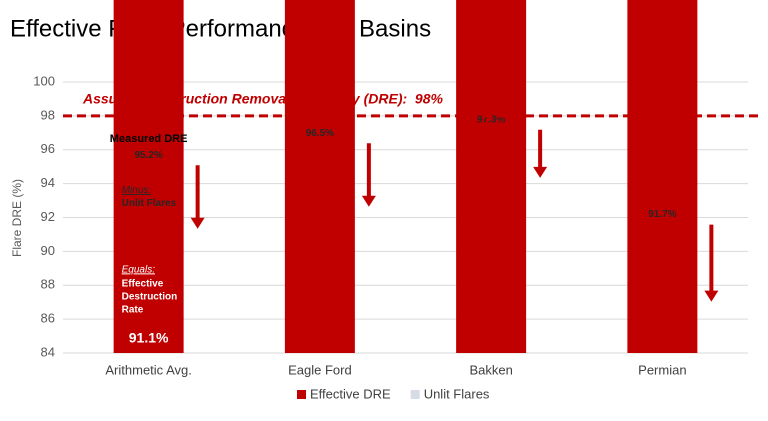 Image resolution: width=768 pixels, height=421 pixels. Describe the element at coordinates (143, 283) in the screenshot. I see `annotation: Effective` at that location.